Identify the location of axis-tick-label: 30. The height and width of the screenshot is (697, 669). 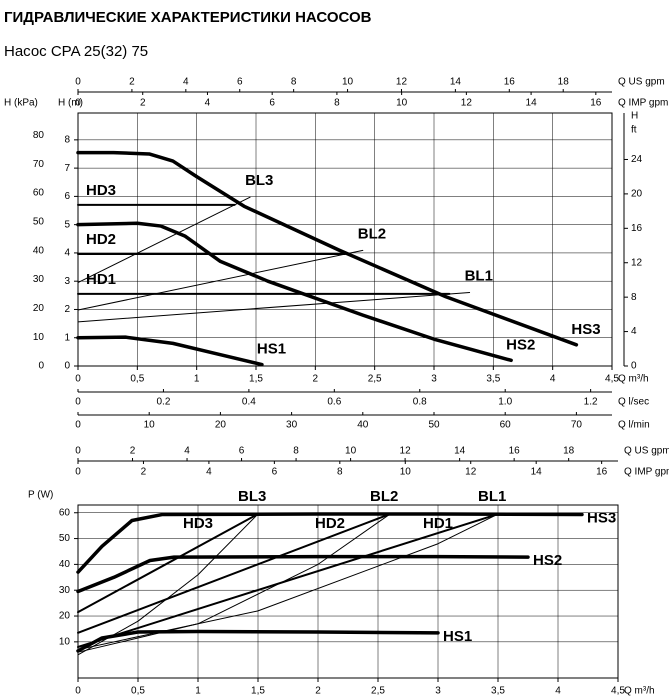
(39, 279).